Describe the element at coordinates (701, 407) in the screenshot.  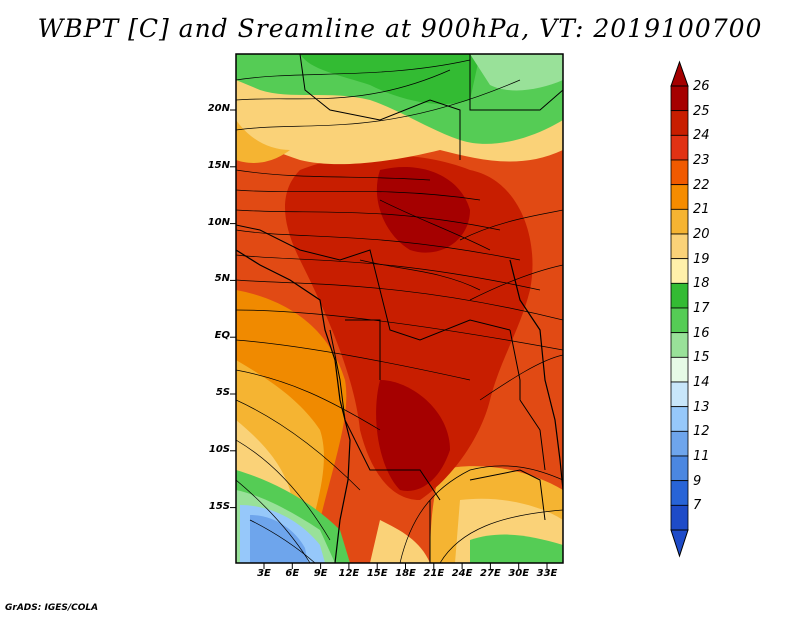
I see `colorbar-label: 13` at that location.